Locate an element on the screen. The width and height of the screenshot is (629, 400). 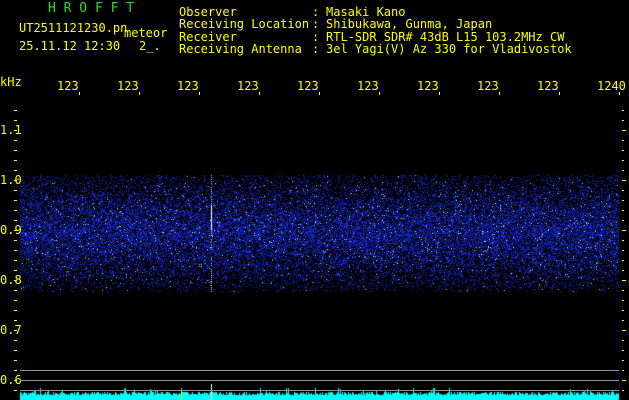
y-tick-label: 1.0 is located at coordinates (11, 180).